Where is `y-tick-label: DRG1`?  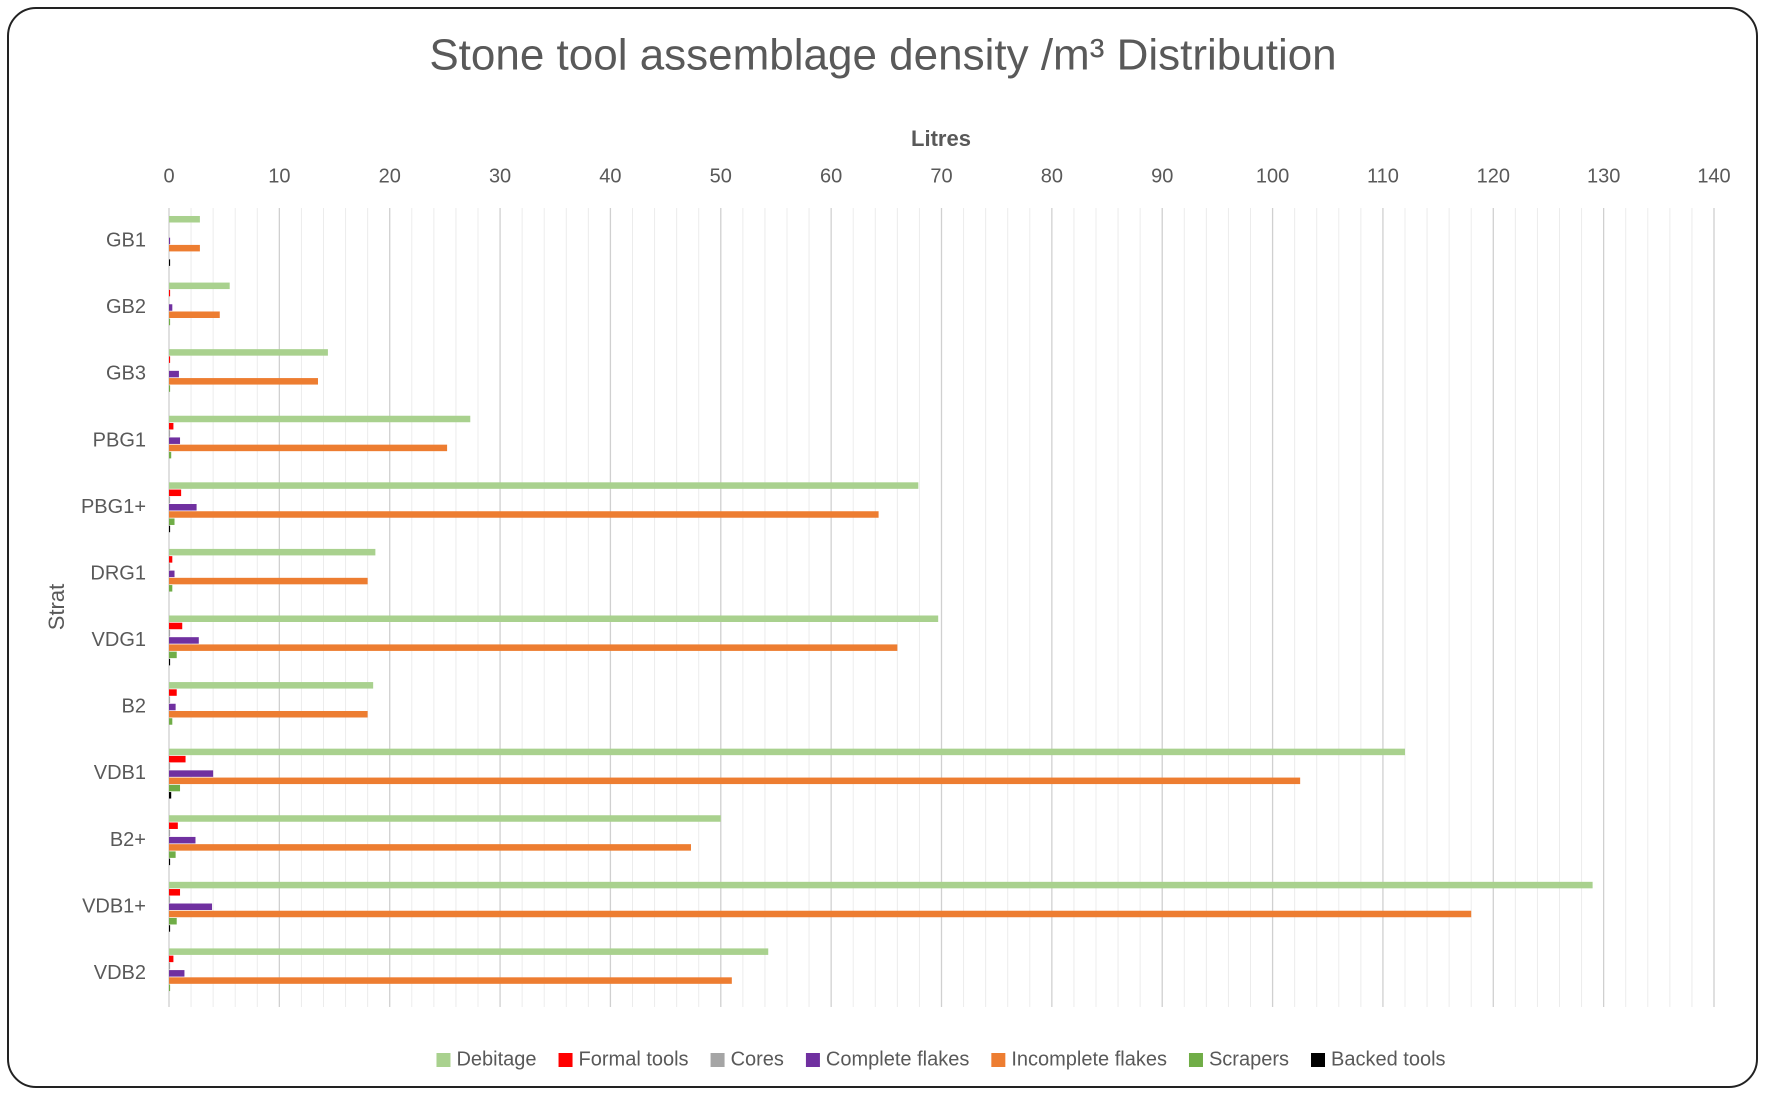 y-tick-label: DRG1 is located at coordinates (118, 573).